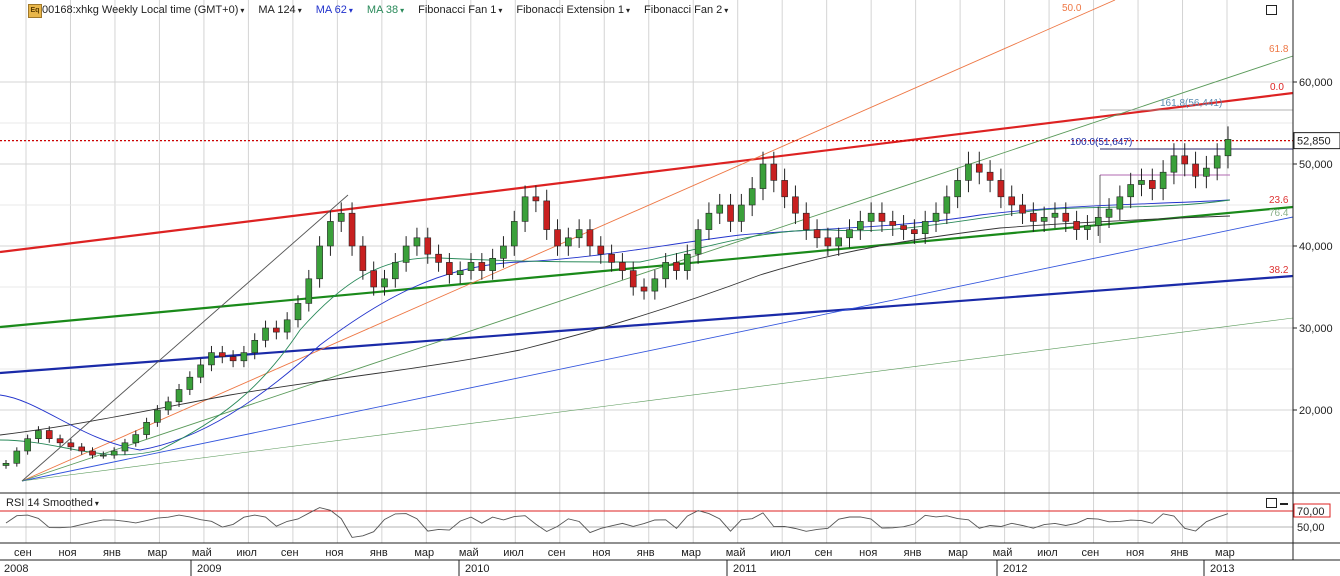 The width and height of the screenshot is (1340, 576). Describe the element at coordinates (460, 10) in the screenshot. I see `indicator-fib-fan-1: Fibonacci Fan 1 ▾` at that location.